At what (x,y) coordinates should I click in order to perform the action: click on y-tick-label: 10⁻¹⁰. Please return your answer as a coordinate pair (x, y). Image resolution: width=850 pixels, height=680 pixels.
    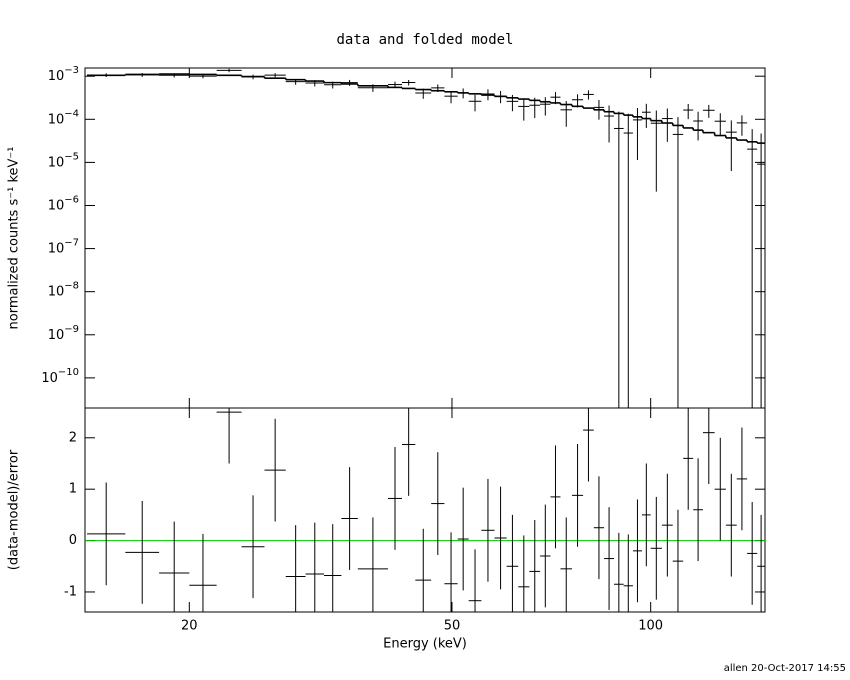
    Looking at the image, I should click on (60, 376).